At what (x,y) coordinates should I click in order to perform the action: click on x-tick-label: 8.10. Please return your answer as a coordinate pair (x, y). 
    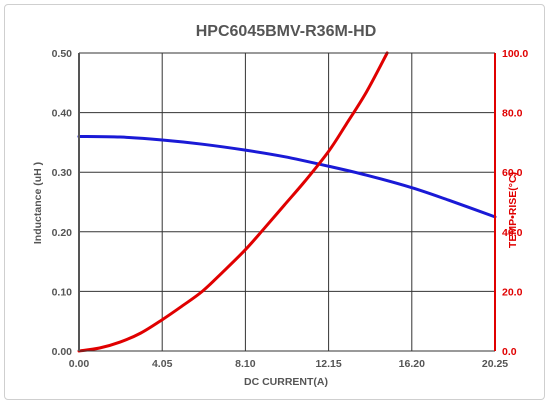
    Looking at the image, I should click on (245, 364).